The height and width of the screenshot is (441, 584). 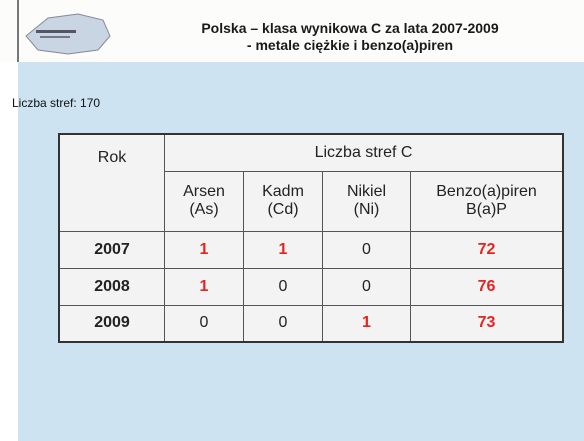 I want to click on edge-line, so click(x=18, y=31).